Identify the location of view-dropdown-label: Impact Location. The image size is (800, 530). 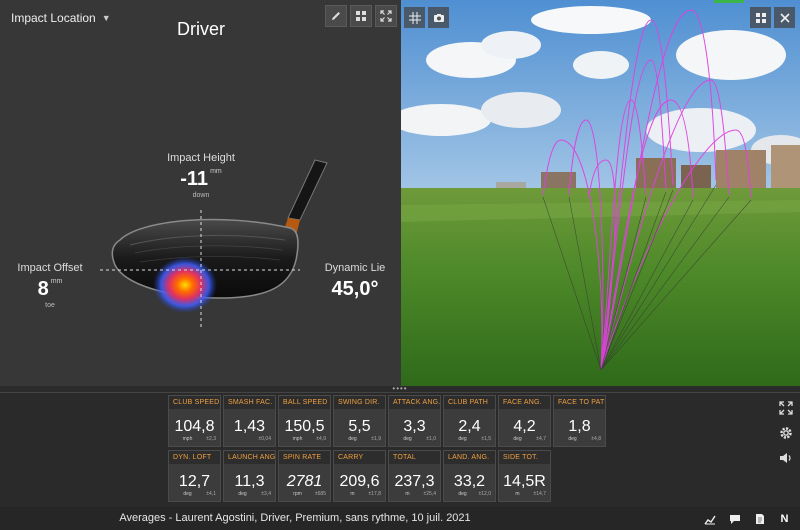
(53, 18).